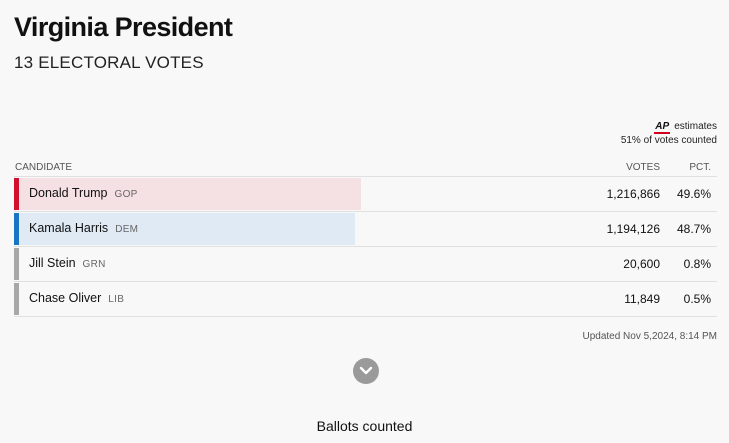 The width and height of the screenshot is (729, 443). I want to click on candidate-name-text: Chase Oliver, so click(65, 298).